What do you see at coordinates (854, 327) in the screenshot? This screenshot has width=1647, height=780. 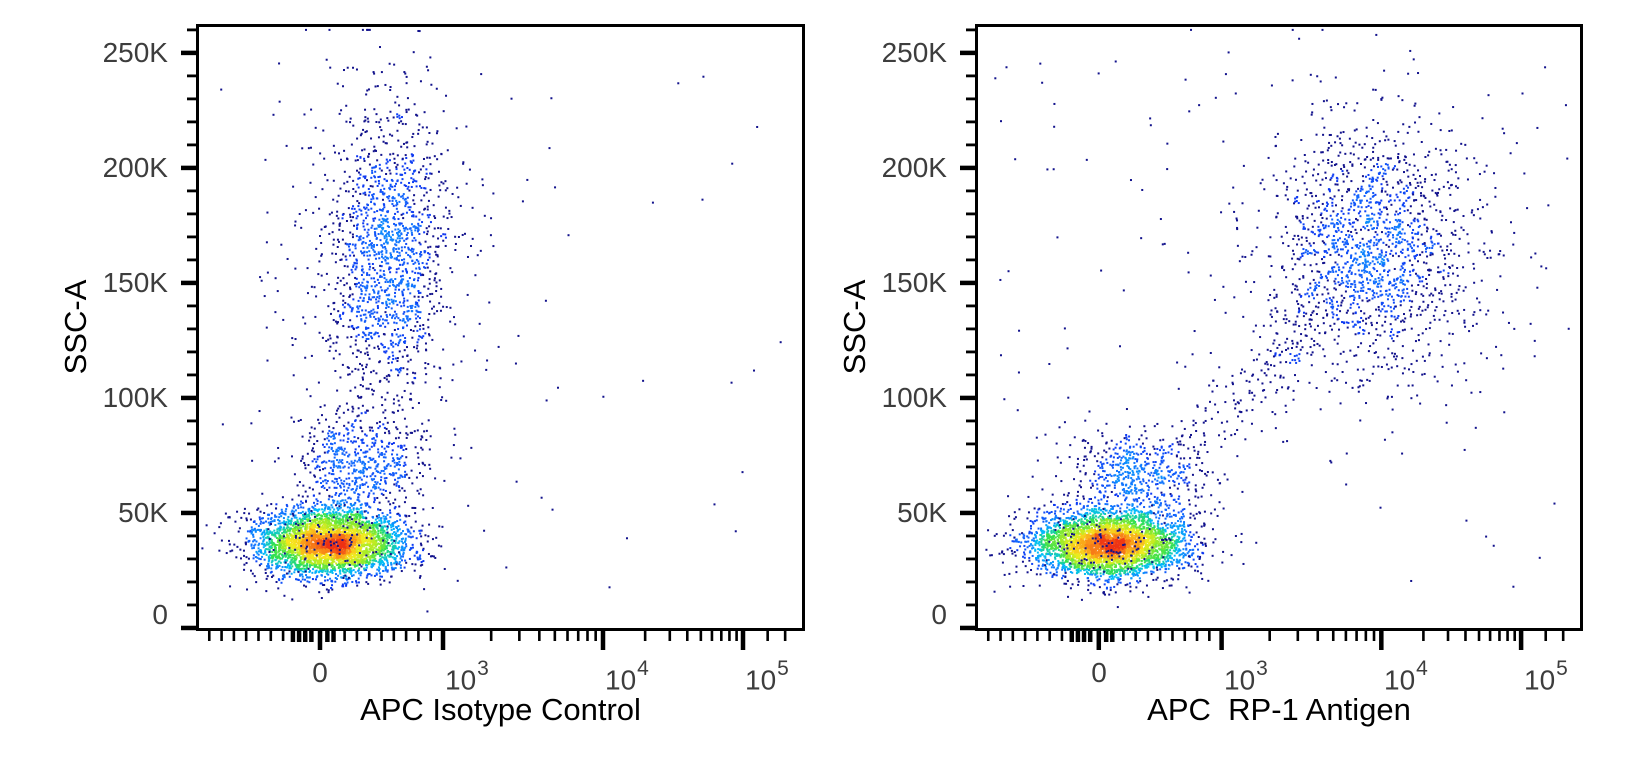 I see `y-axis-title-right: SSC-A` at bounding box center [854, 327].